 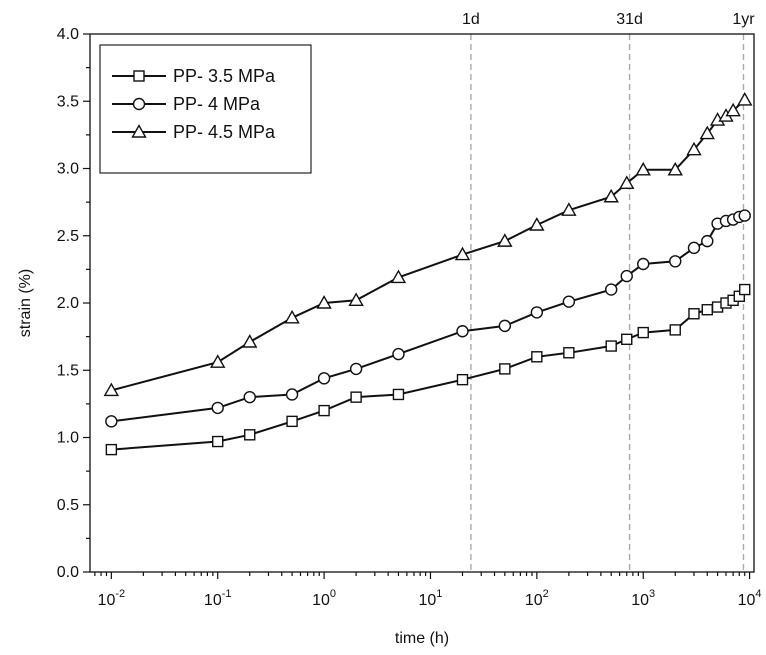 I want to click on ref-label-3: 1yr, so click(x=743, y=19).